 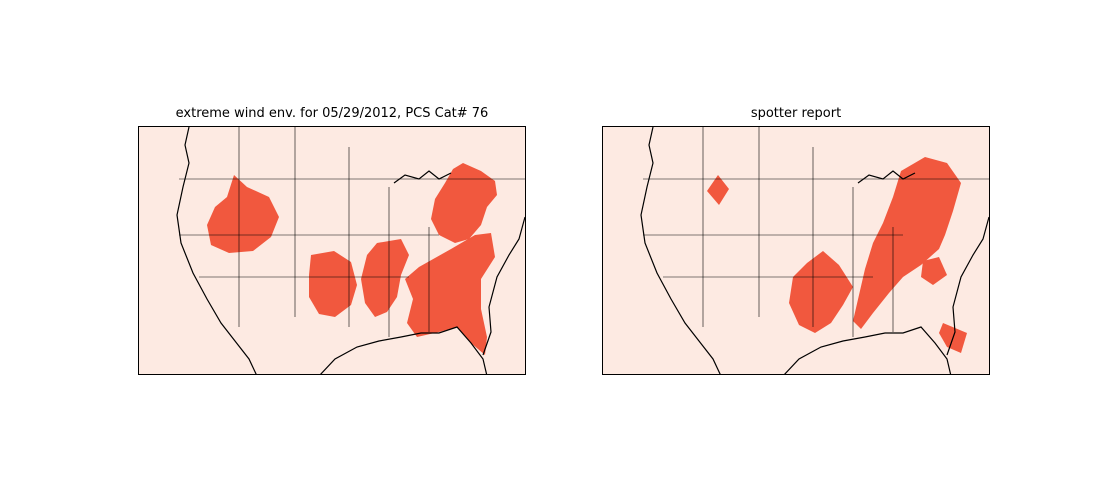 I want to click on left-state-borders, so click(x=352, y=232).